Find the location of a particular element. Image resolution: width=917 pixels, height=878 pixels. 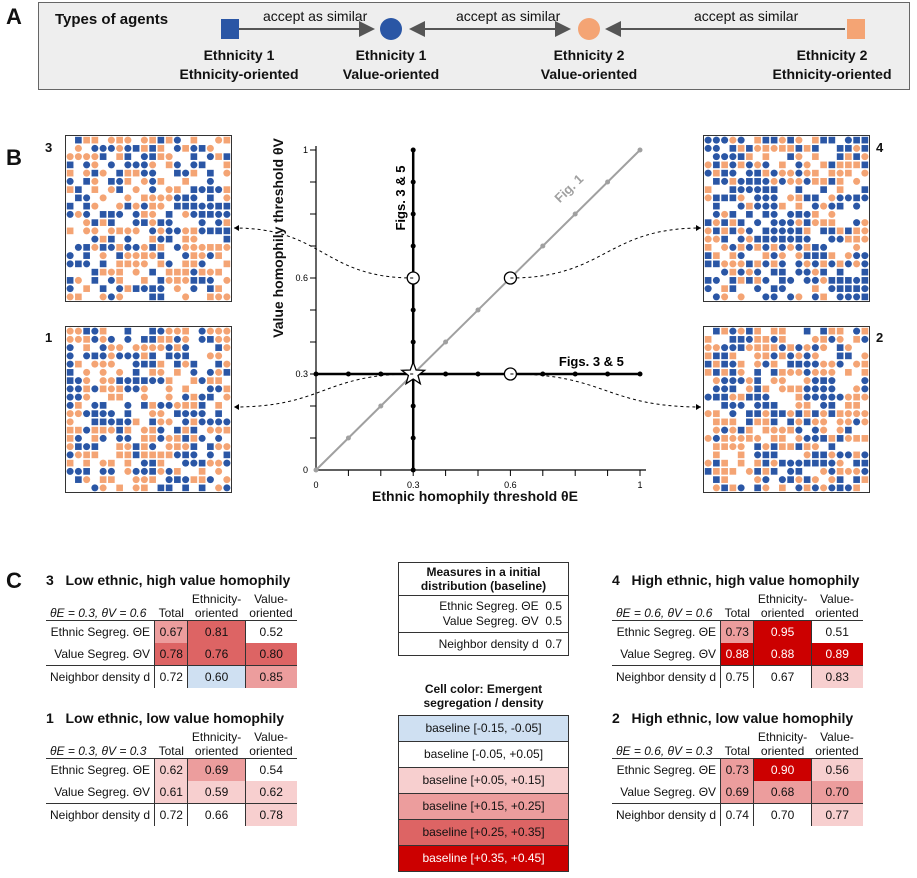

panel-label-b: B is located at coordinates (14, 157).